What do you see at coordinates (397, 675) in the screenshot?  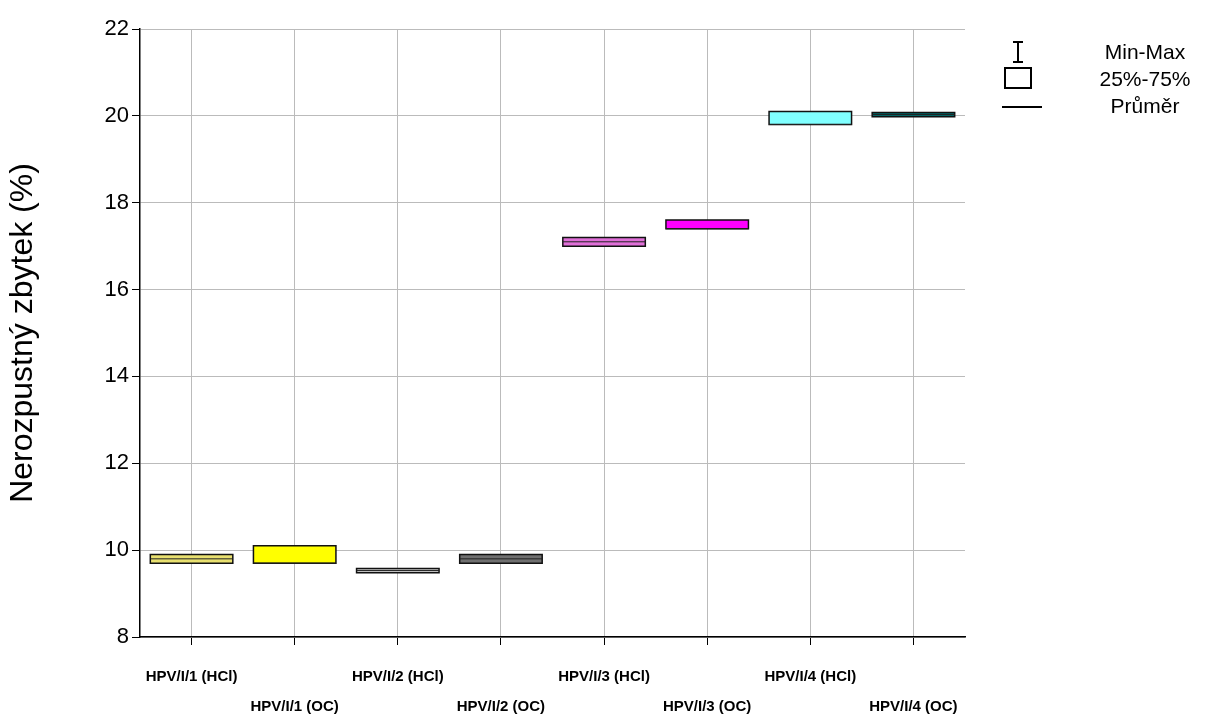 I see `x-tick-label: HPV/I/2 (HCl)` at bounding box center [397, 675].